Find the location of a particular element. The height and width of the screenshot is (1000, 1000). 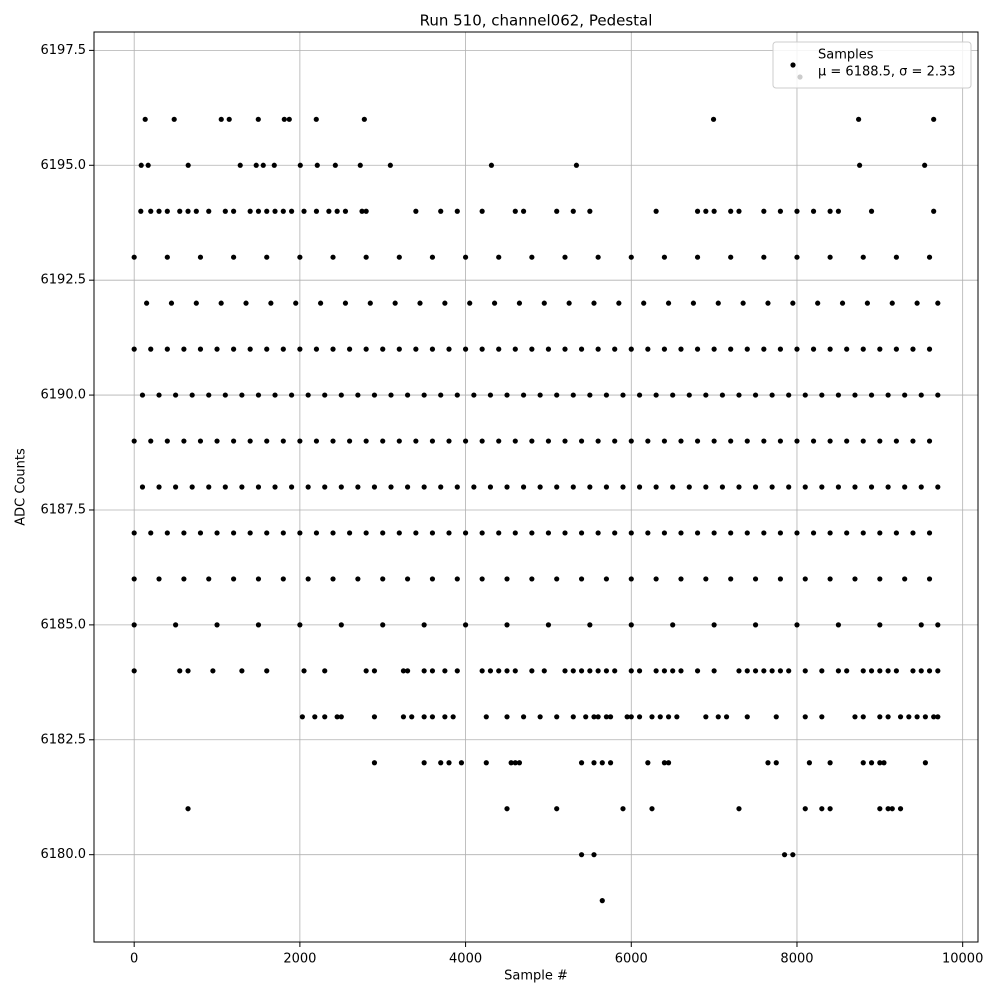

legend-marker is located at coordinates (800, 77).